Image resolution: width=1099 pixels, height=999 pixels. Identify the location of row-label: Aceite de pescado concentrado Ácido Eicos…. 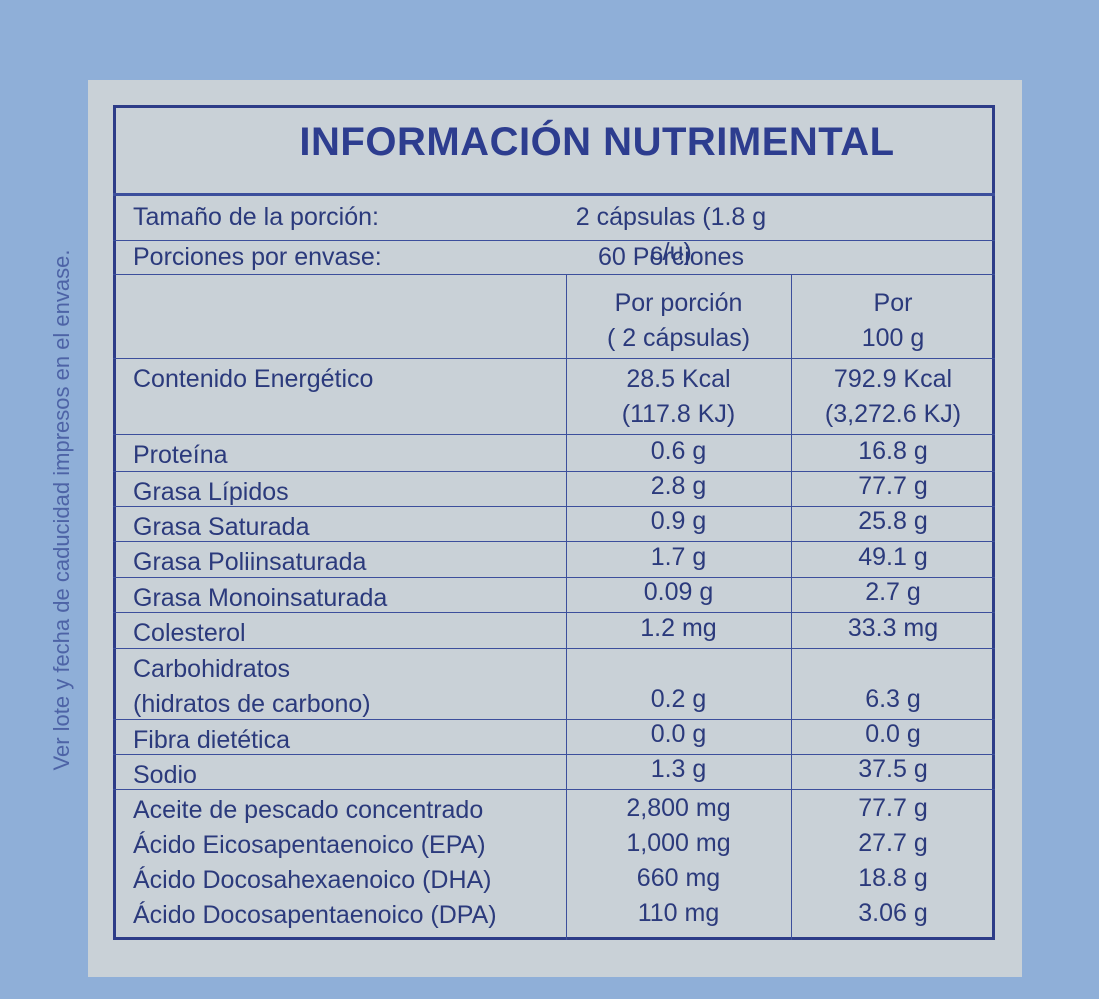
(339, 865).